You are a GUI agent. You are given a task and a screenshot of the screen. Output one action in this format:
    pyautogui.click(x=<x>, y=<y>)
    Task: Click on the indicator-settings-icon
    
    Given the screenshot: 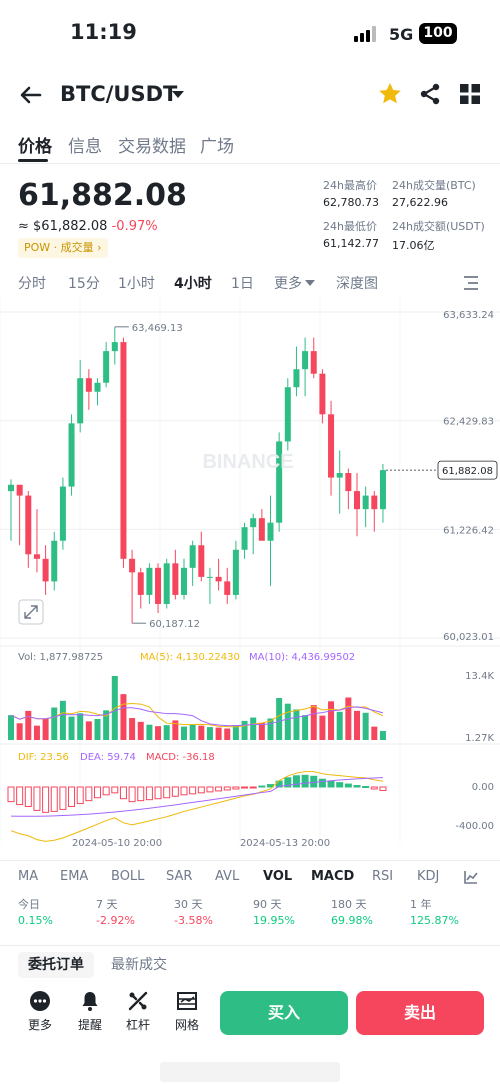 What is the action you would take?
    pyautogui.click(x=471, y=877)
    